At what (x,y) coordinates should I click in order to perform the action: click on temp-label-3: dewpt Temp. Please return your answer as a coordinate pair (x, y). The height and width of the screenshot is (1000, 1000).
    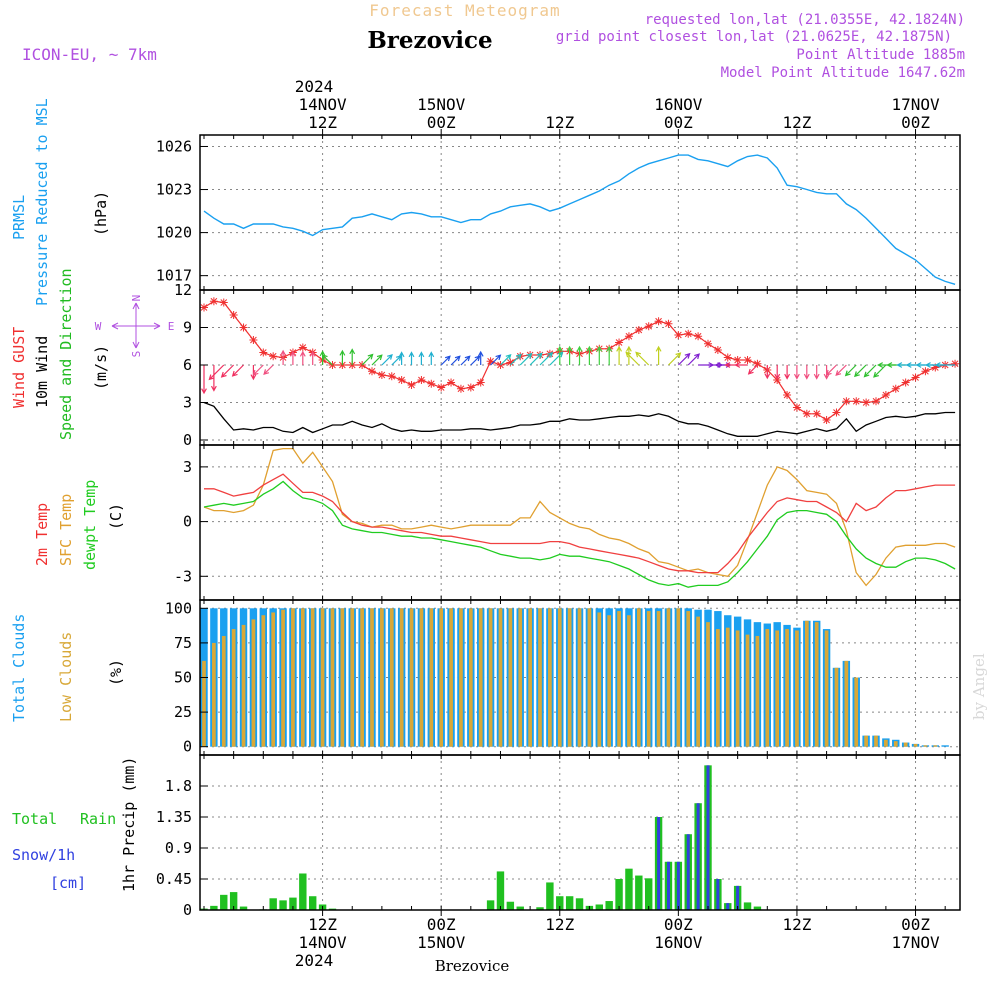
    Looking at the image, I should click on (90, 525).